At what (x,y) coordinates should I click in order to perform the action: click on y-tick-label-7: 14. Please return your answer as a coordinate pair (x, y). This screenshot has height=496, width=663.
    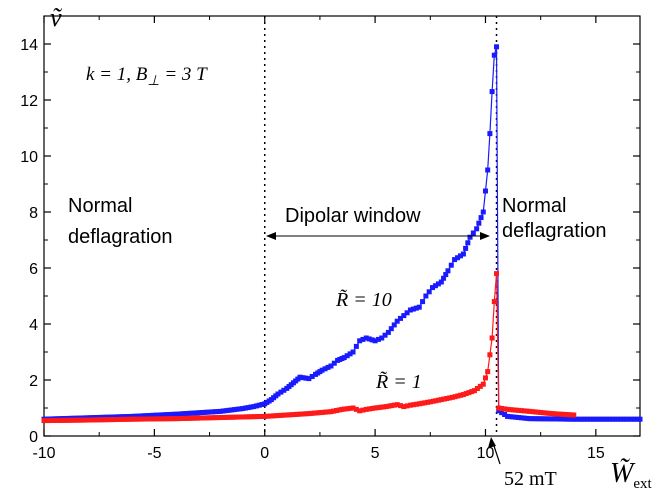
    Looking at the image, I should click on (29, 45).